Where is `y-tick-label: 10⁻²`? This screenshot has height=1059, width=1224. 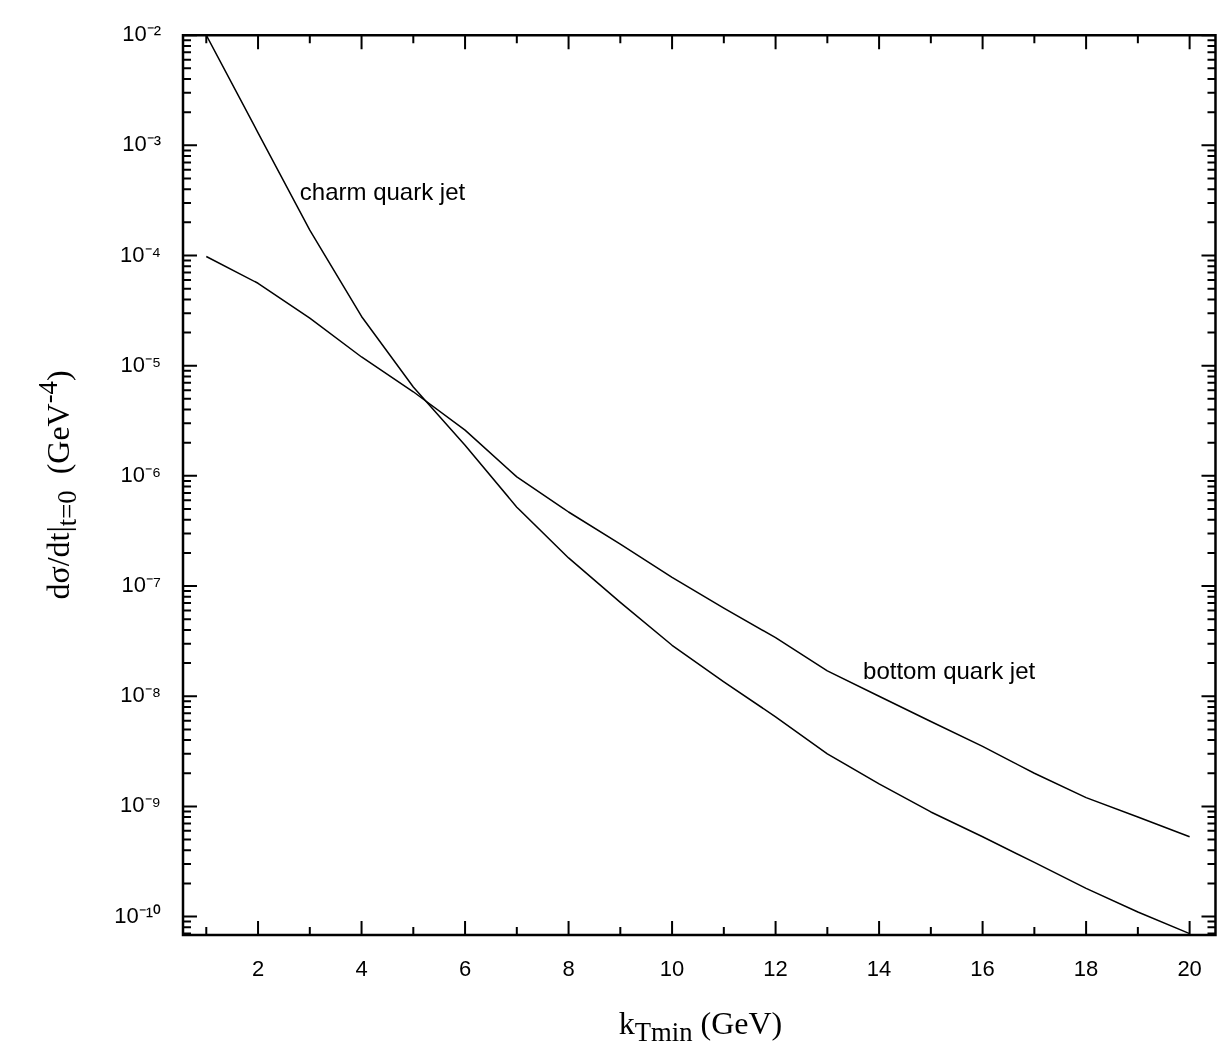 y-tick-label: 10⁻² is located at coordinates (141, 34).